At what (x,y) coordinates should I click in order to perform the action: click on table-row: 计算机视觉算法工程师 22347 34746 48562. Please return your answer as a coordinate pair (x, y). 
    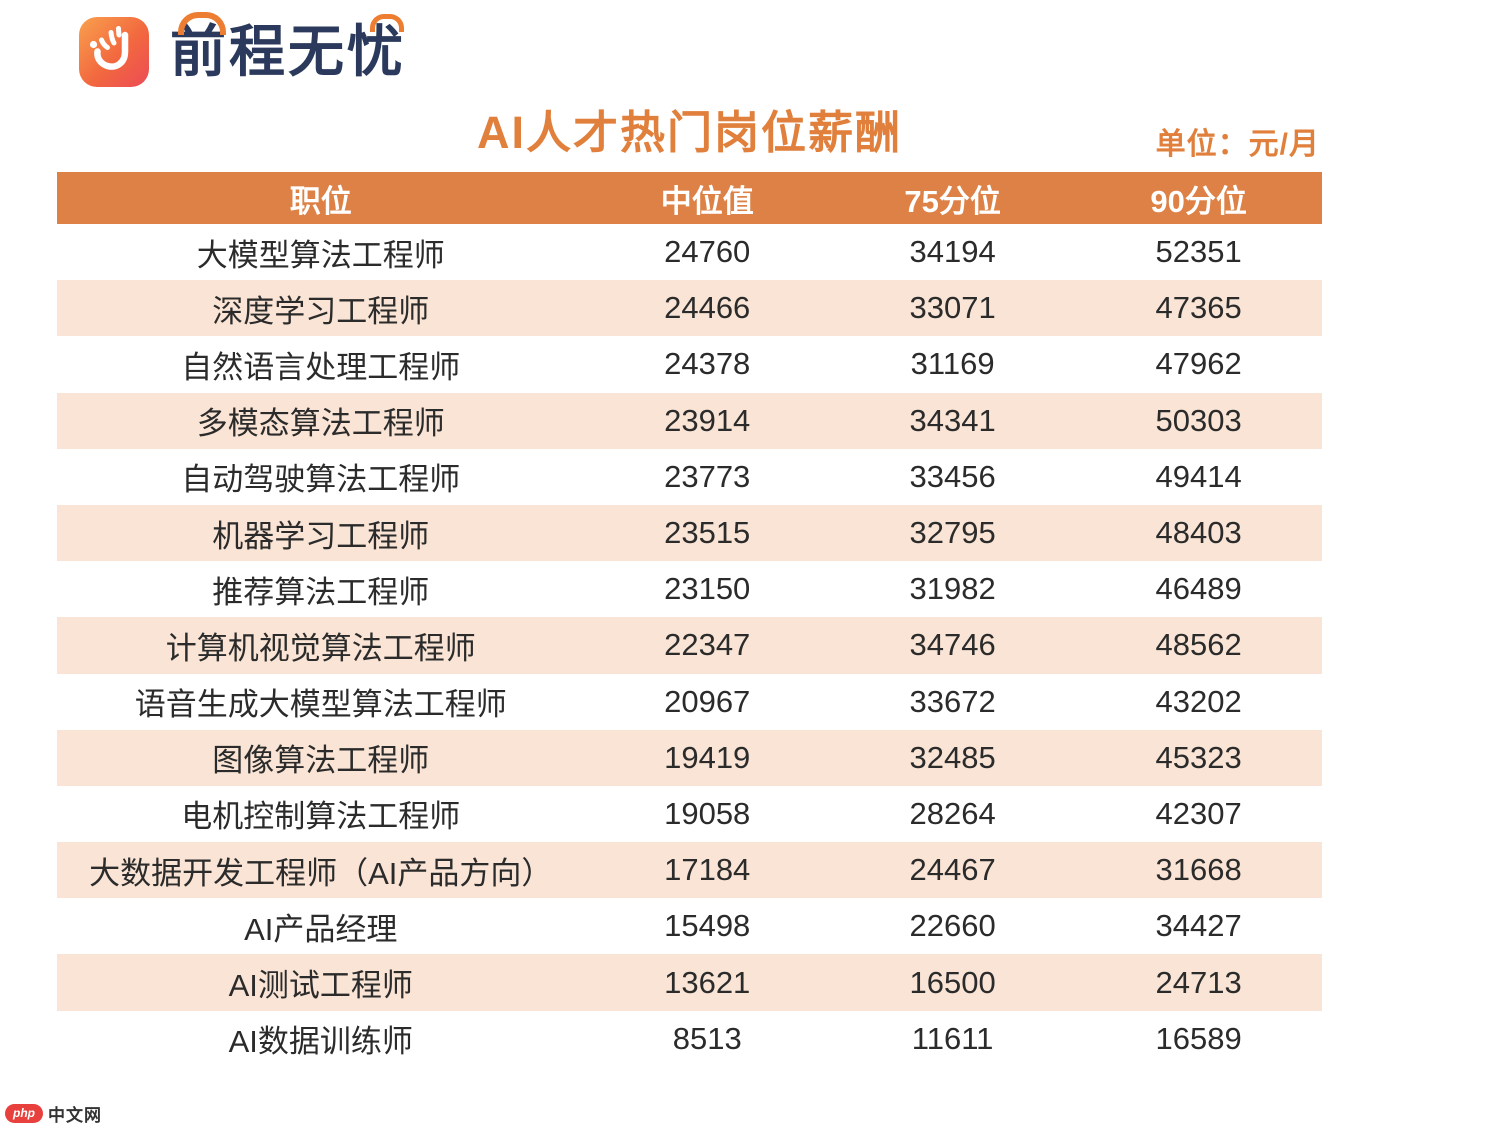
    Looking at the image, I should click on (689, 645).